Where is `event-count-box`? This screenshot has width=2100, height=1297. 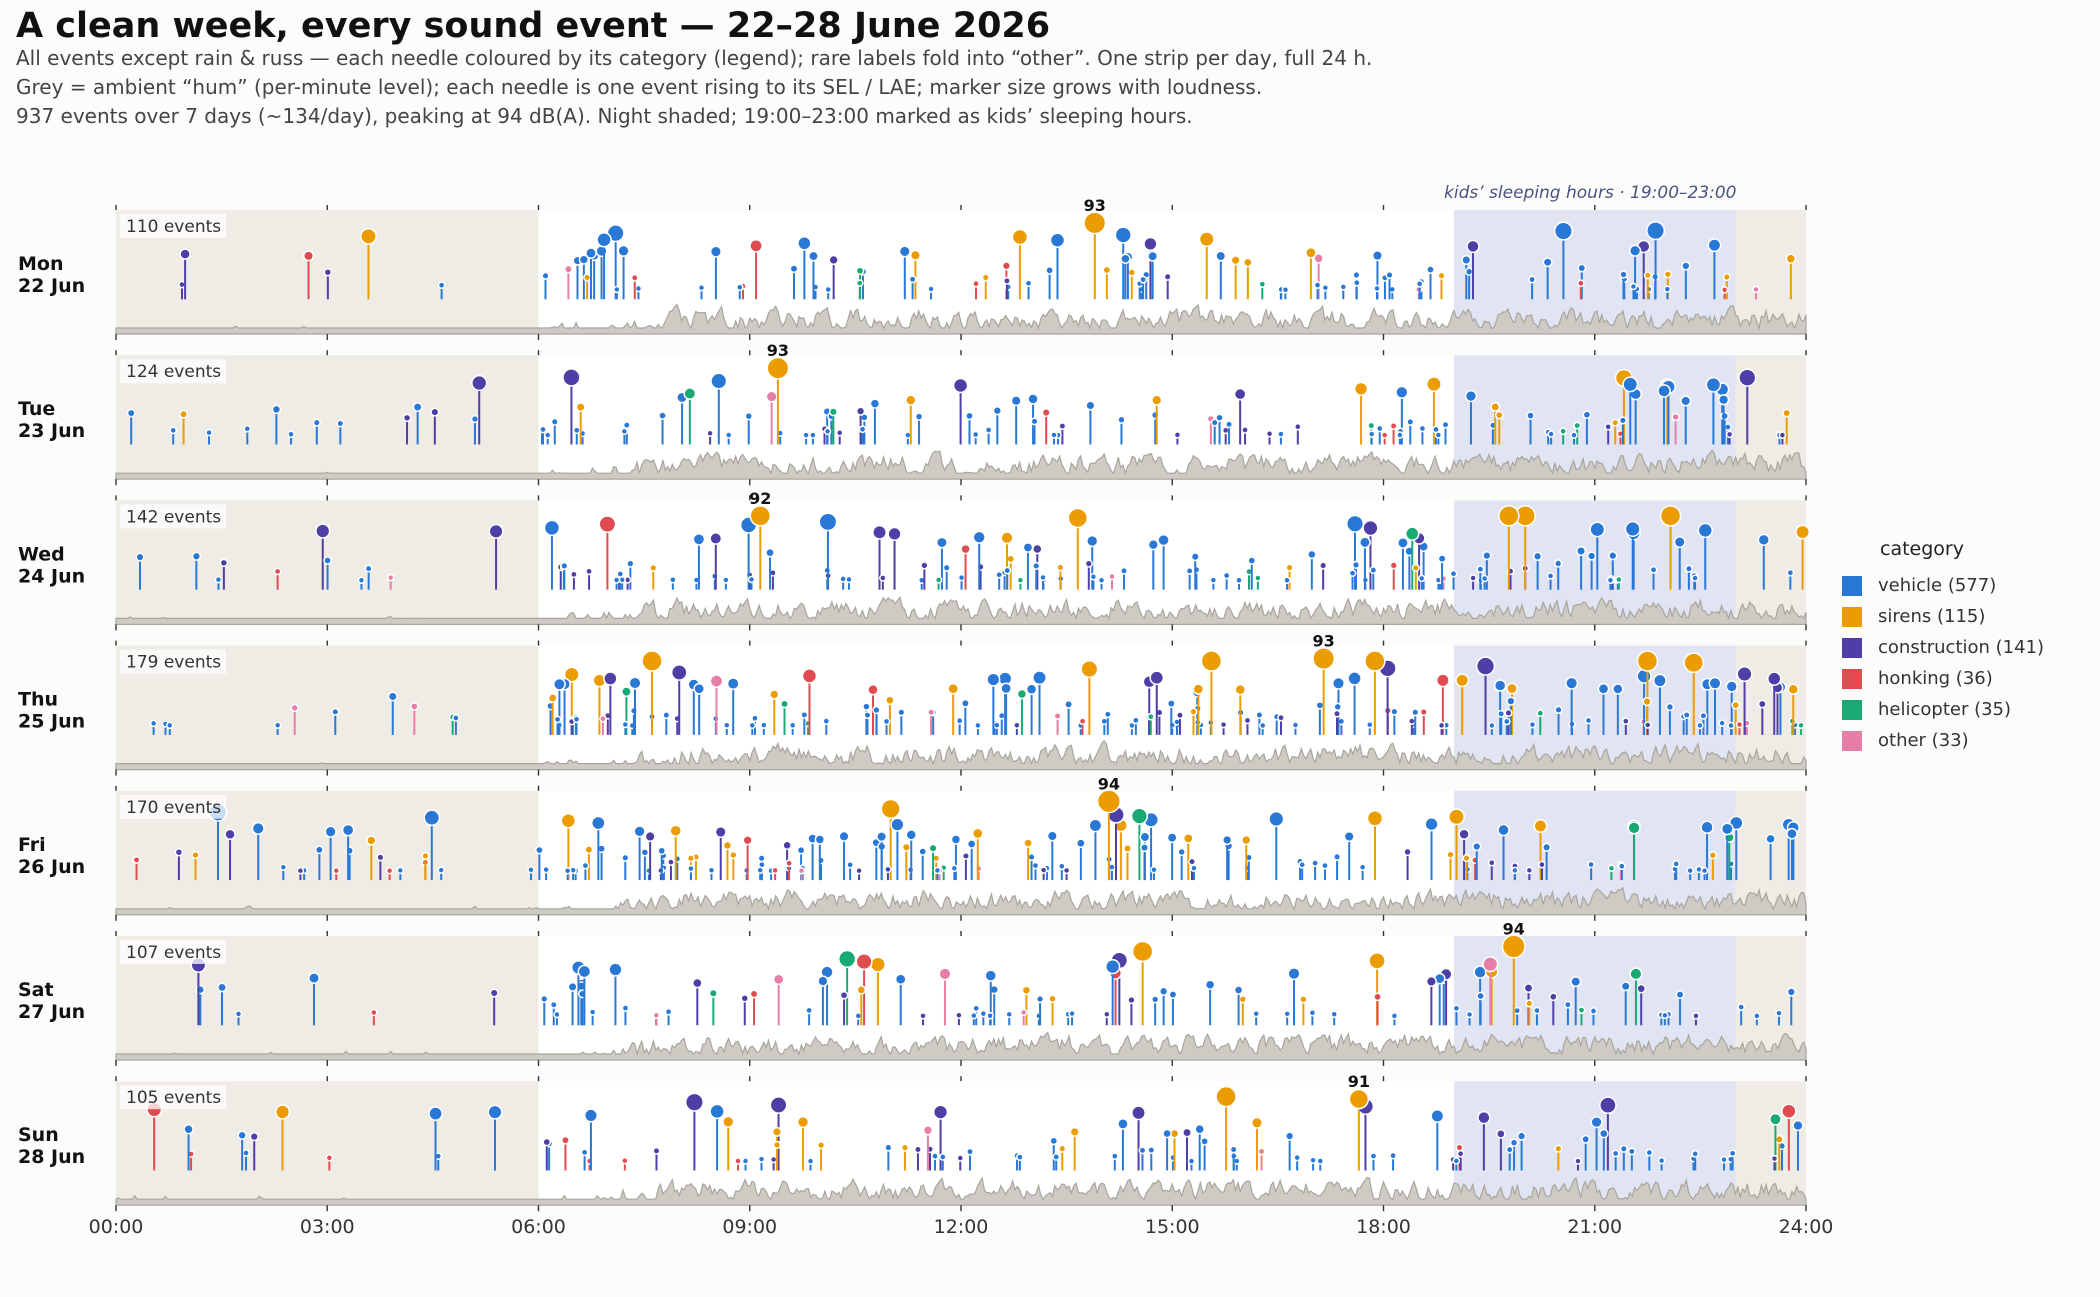
event-count-box is located at coordinates (173, 226).